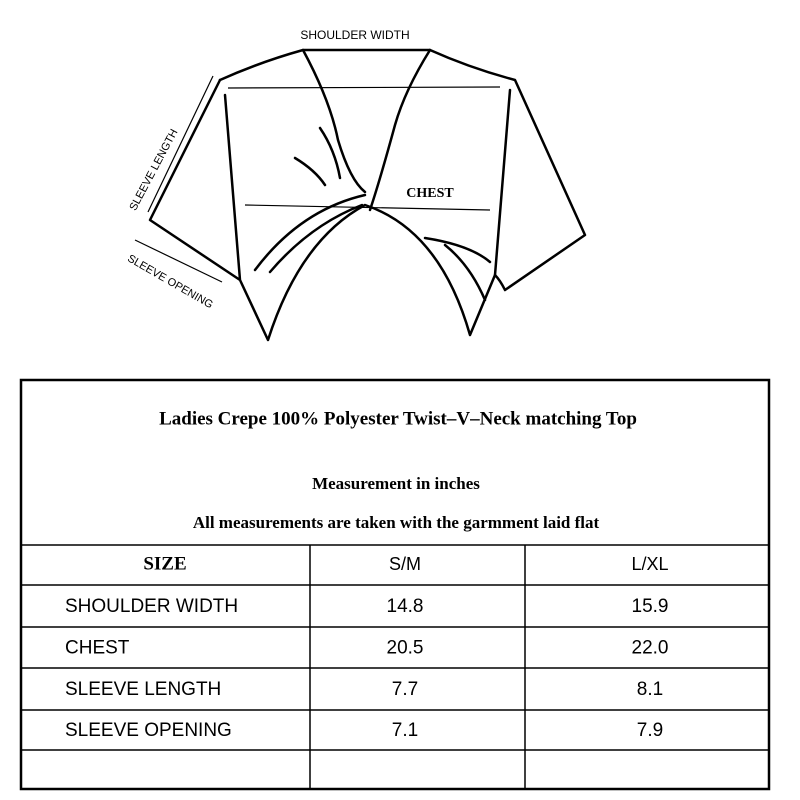 The height and width of the screenshot is (800, 800). I want to click on row-label: CHEST, so click(97, 648).